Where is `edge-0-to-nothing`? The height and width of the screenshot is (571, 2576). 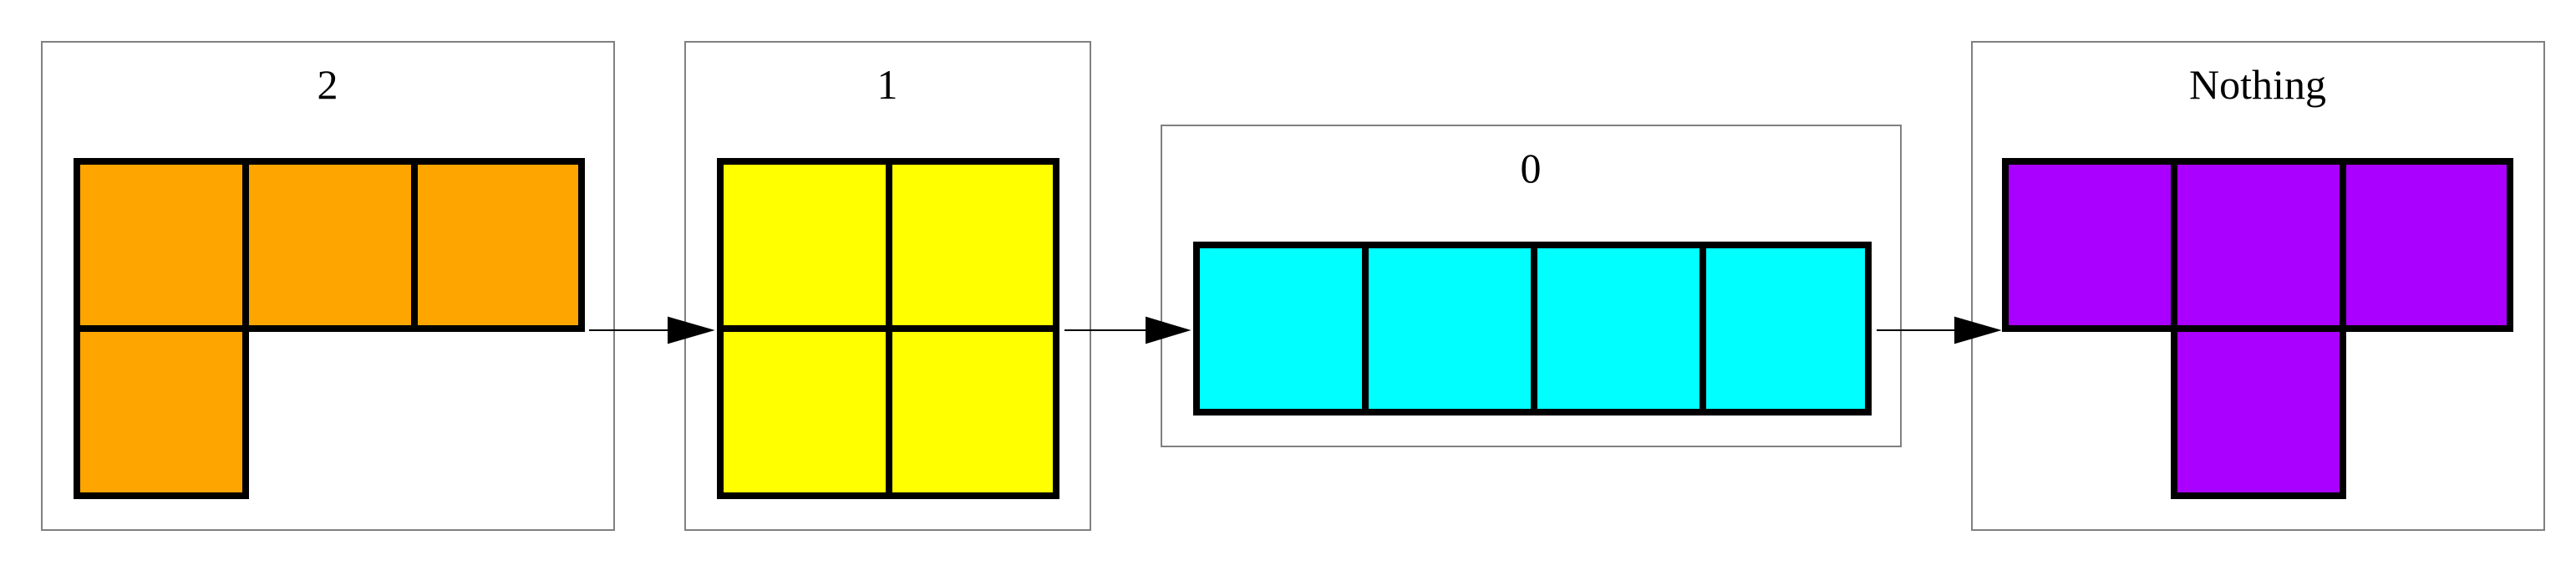
edge-0-to-nothing is located at coordinates (1939, 330).